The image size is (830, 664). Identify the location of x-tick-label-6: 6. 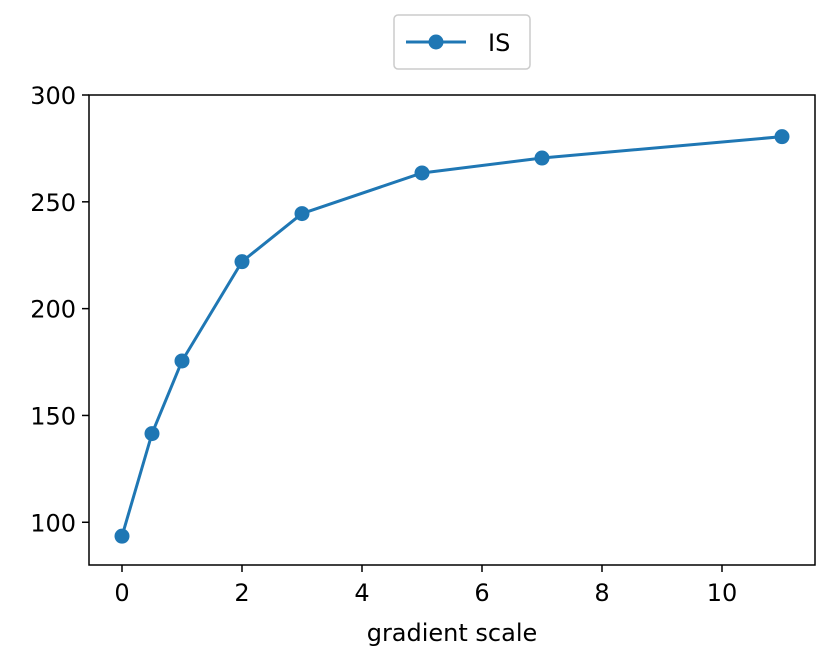
(481, 593).